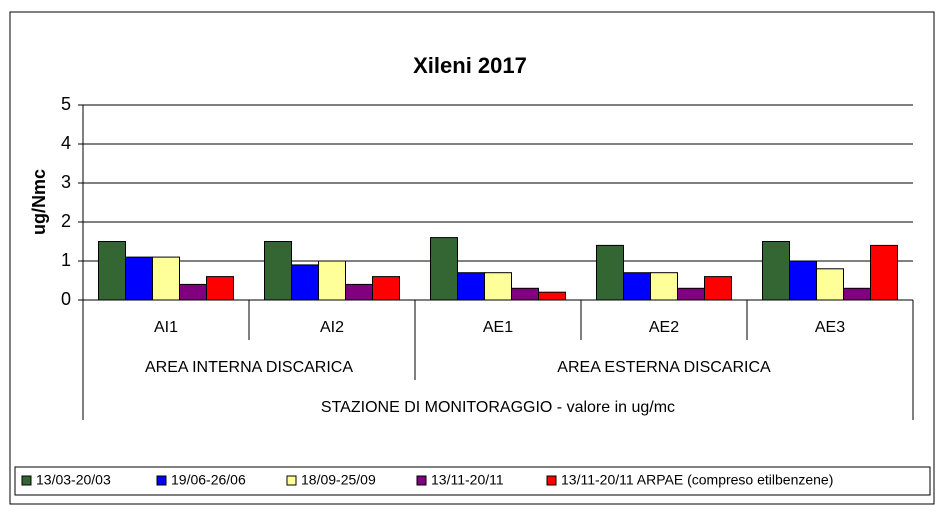 This screenshot has height=515, width=945. Describe the element at coordinates (66, 221) in the screenshot. I see `y-tick-label: 2` at that location.